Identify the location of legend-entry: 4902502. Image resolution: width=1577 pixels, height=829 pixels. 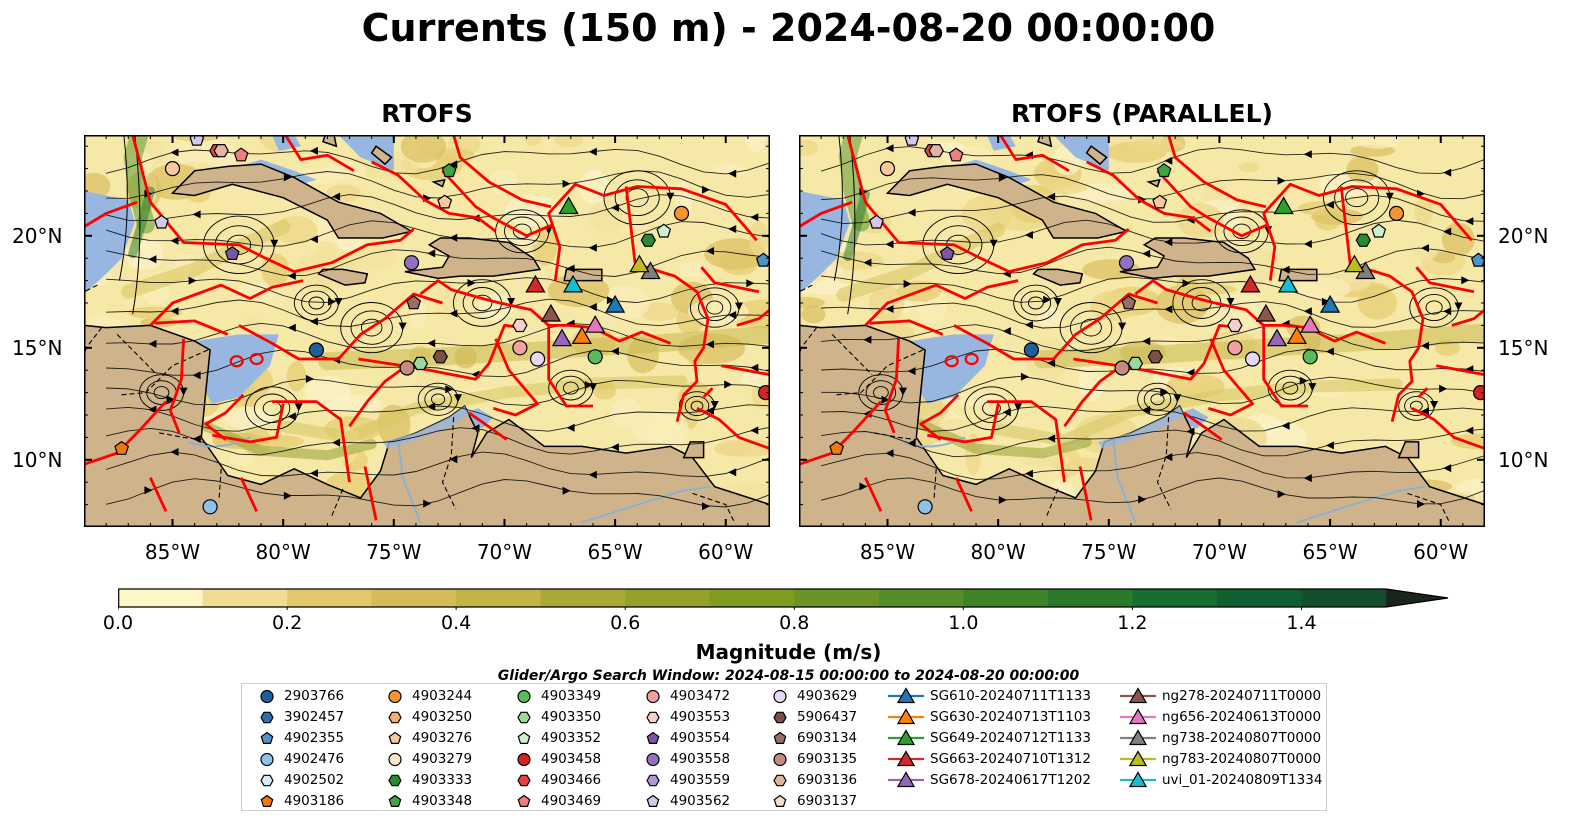
(300, 780).